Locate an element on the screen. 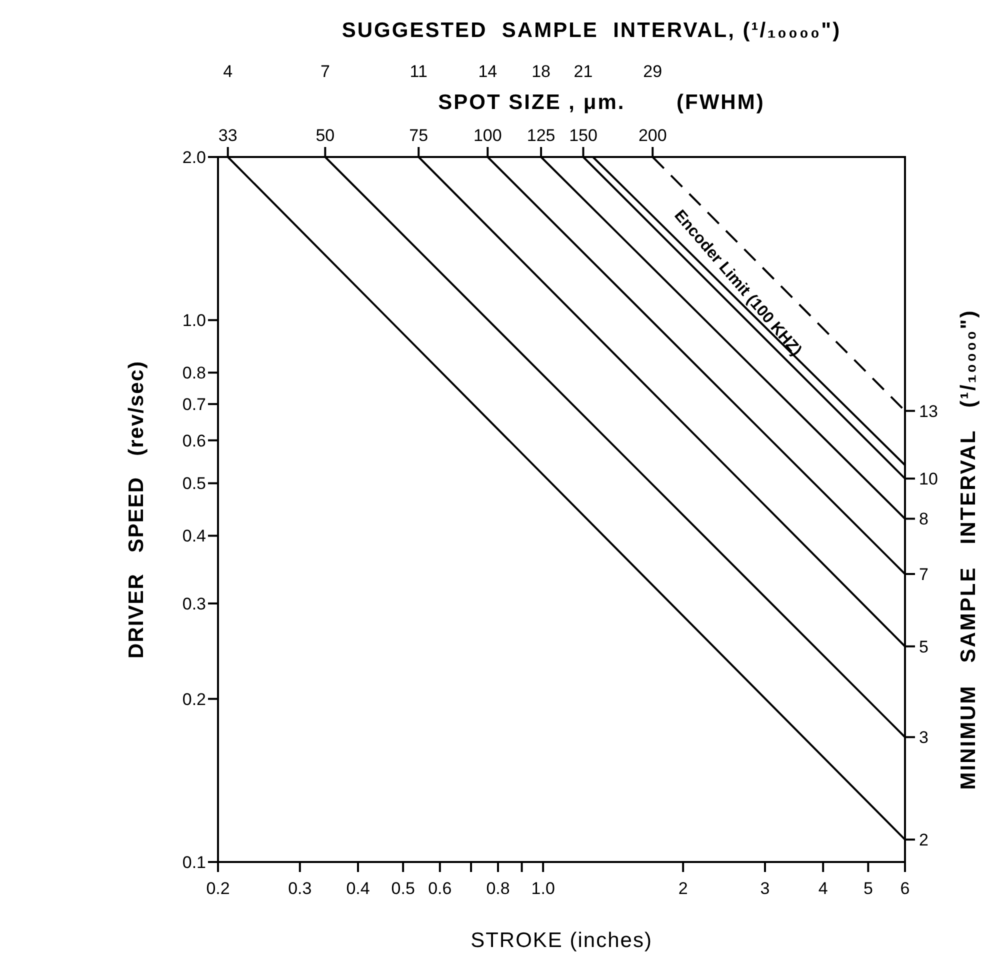 The height and width of the screenshot is (963, 986). y-tick-label: 0.7 is located at coordinates (194, 404).